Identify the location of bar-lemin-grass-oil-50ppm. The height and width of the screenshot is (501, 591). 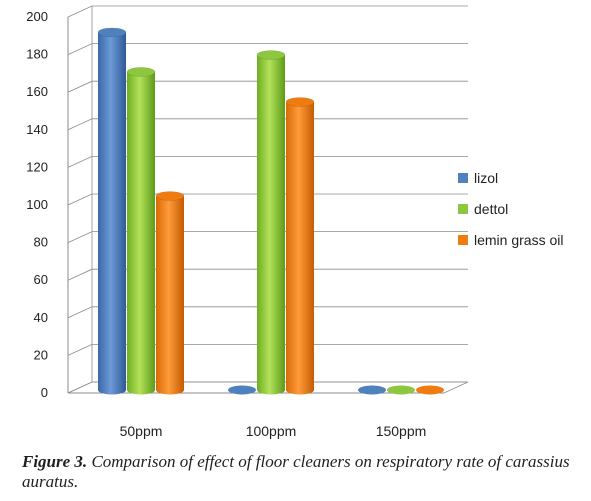
(170, 293).